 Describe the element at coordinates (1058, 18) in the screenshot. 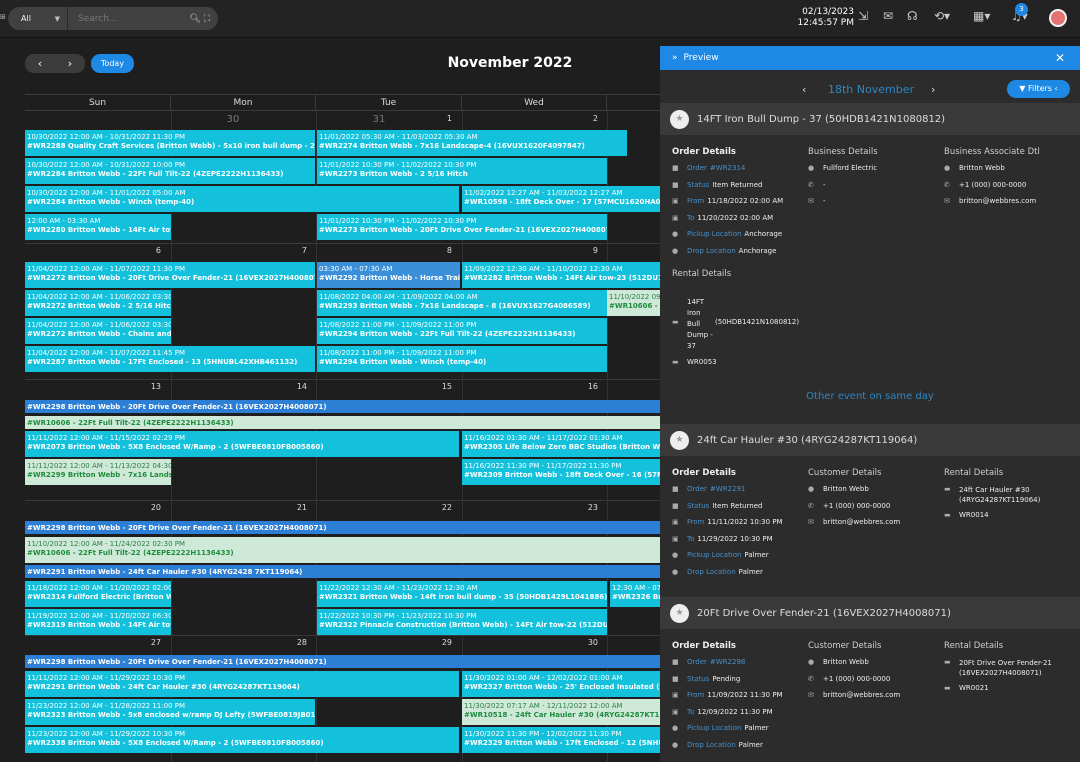

I see `avatar` at that location.